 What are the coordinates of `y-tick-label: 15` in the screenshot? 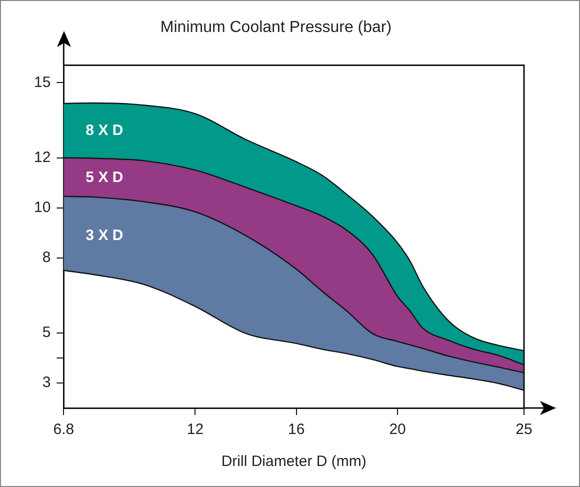 It's located at (42, 82).